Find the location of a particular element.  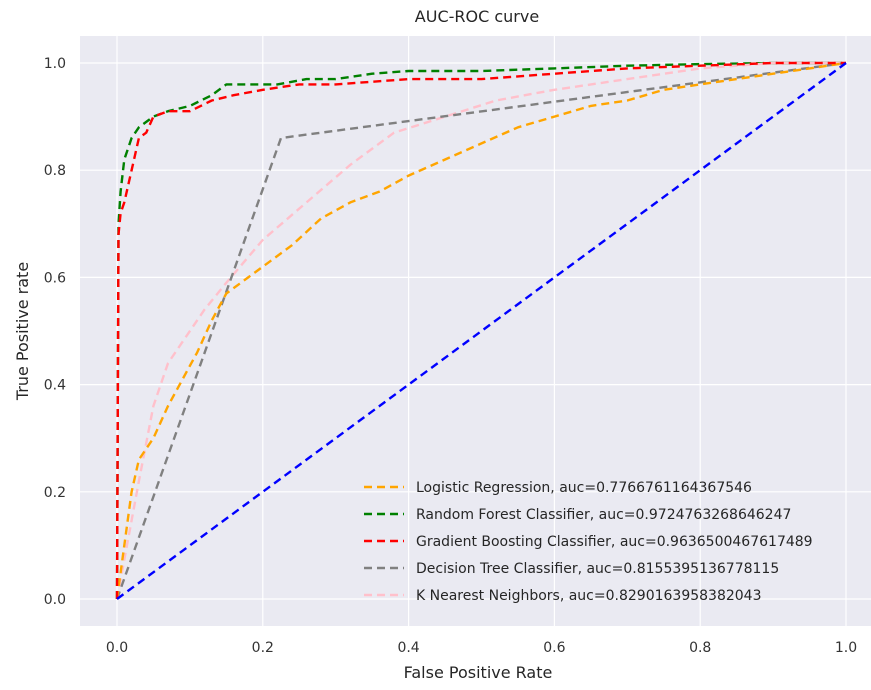

y-tick-label: 0.8 is located at coordinates (55, 171).